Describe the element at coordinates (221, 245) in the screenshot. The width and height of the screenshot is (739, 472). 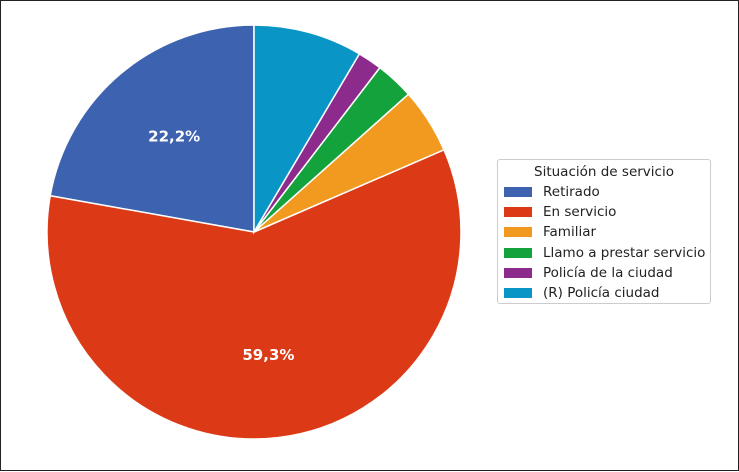
I see `pie-data-labels: 22,2% 59,3%` at that location.